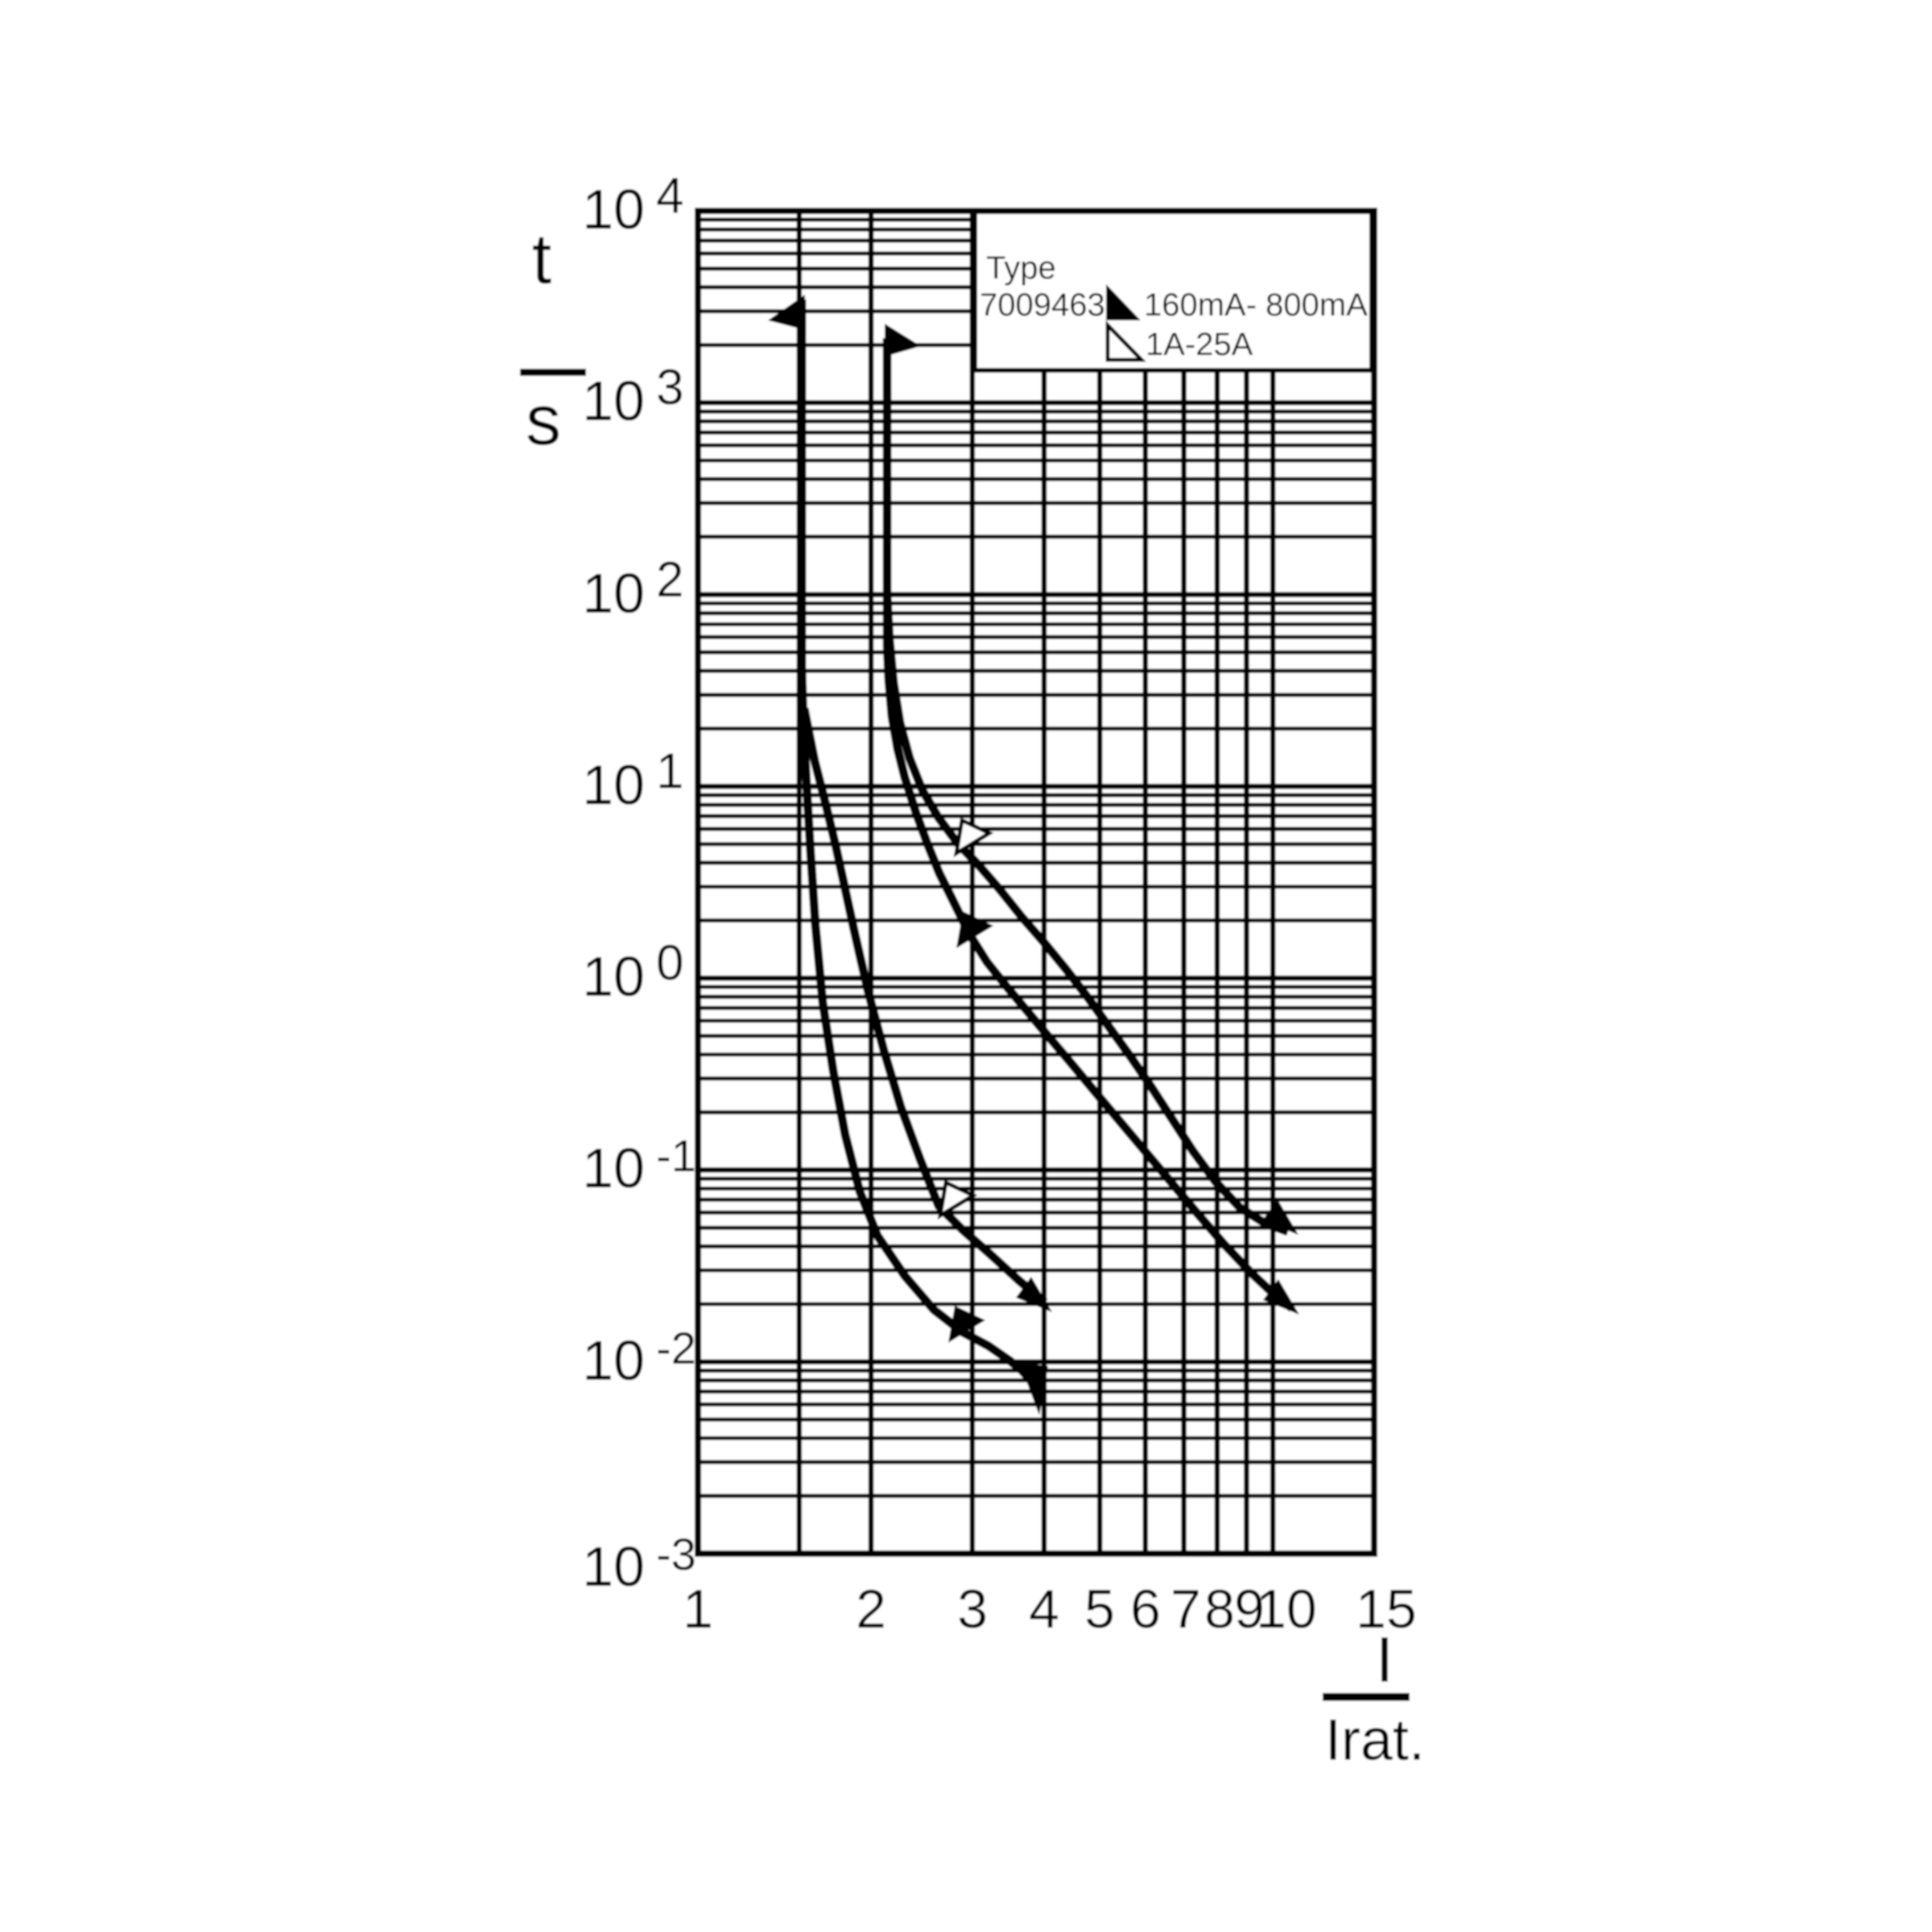 This screenshot has height=1932, width=1932. What do you see at coordinates (1249, 1609) in the screenshot?
I see `svg-text: 9` at bounding box center [1249, 1609].